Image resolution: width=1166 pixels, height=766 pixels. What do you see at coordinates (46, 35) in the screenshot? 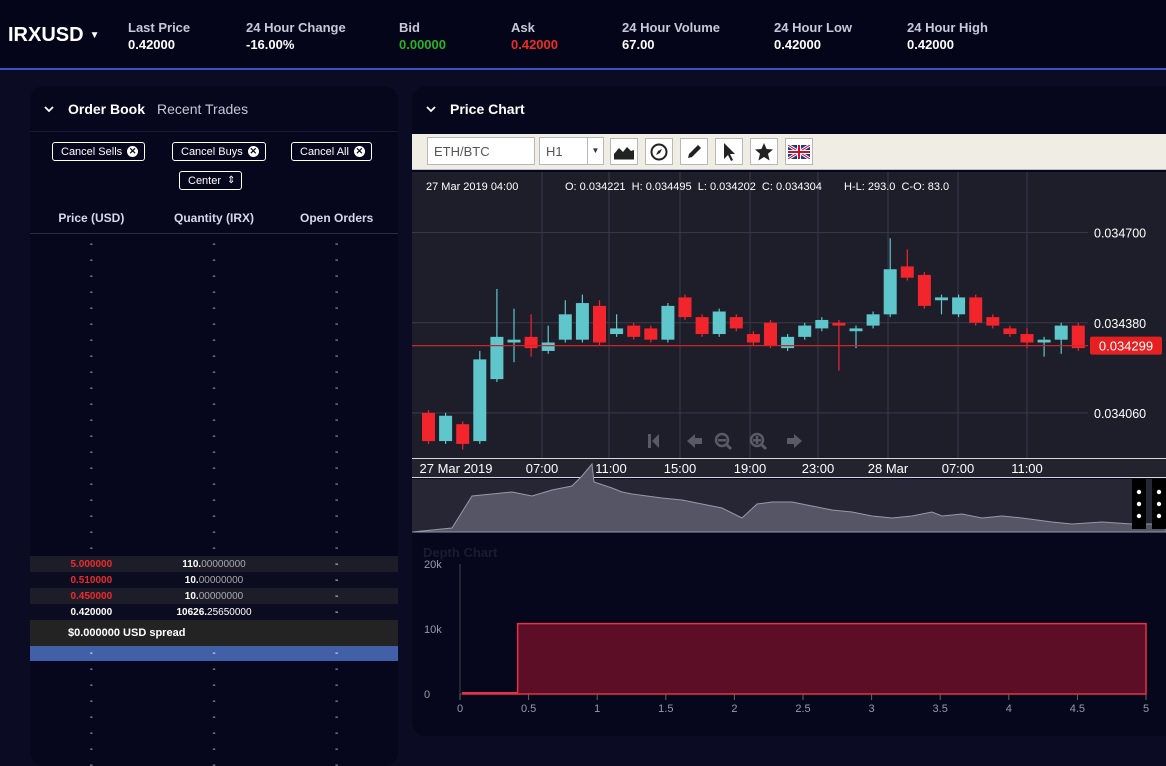
I see `pair-label: IRXUSD` at bounding box center [46, 35].